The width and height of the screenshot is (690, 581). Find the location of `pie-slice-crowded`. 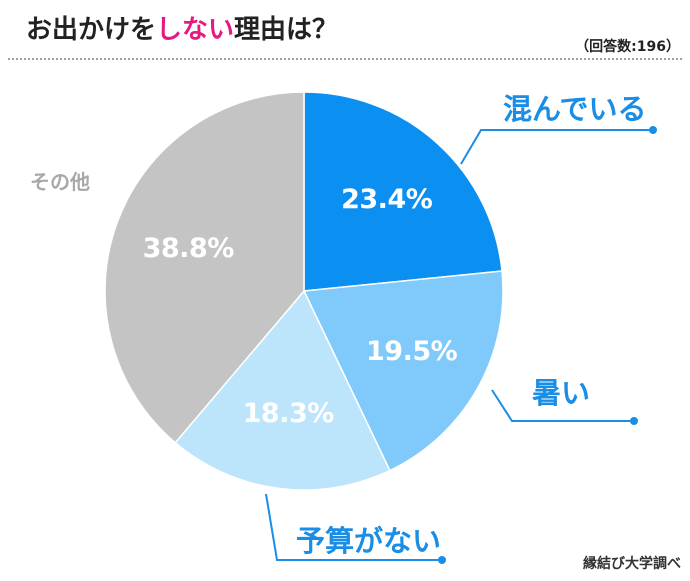

pie-slice-crowded is located at coordinates (403, 191).